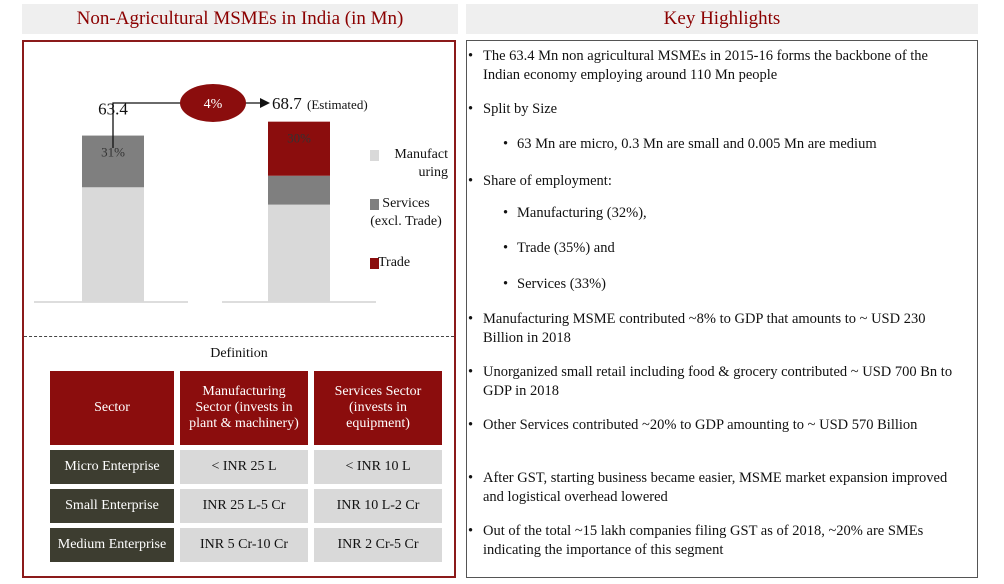 This screenshot has height=584, width=1004. Describe the element at coordinates (520, 109) in the screenshot. I see `highlight-text: Split by Size` at that location.